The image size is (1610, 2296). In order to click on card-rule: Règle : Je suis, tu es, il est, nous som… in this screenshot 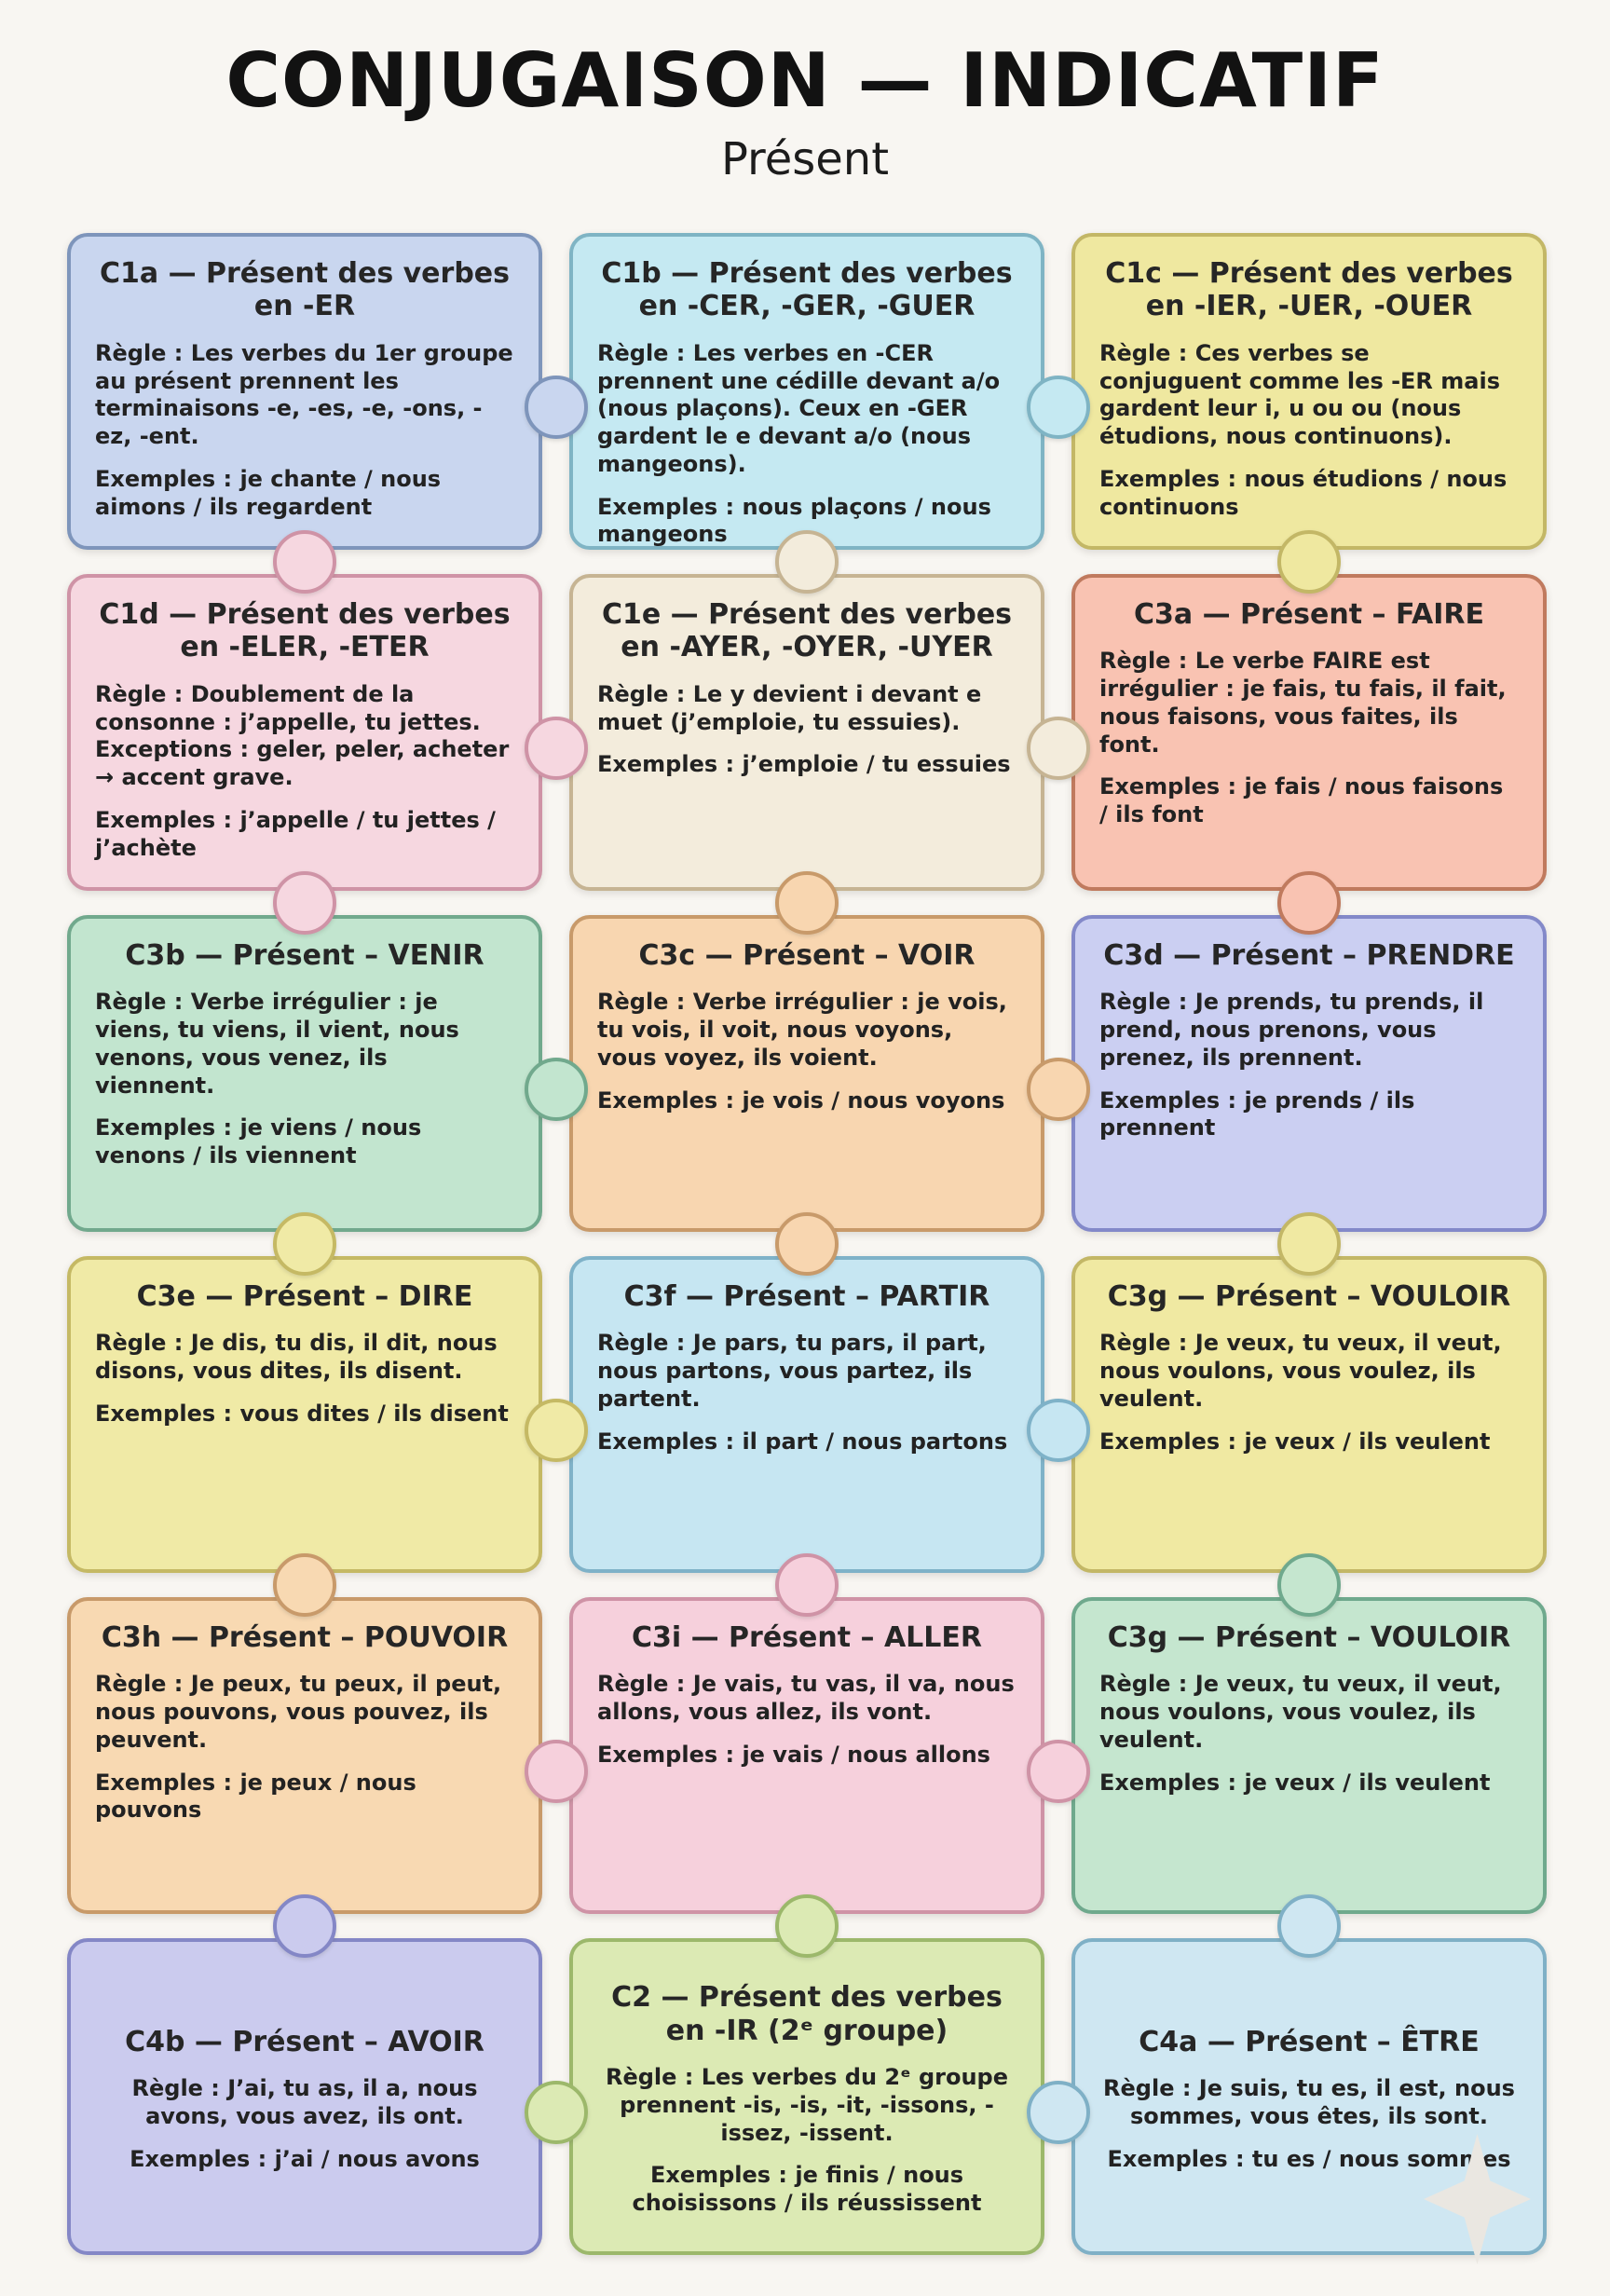, I will do `click(1309, 2103)`.